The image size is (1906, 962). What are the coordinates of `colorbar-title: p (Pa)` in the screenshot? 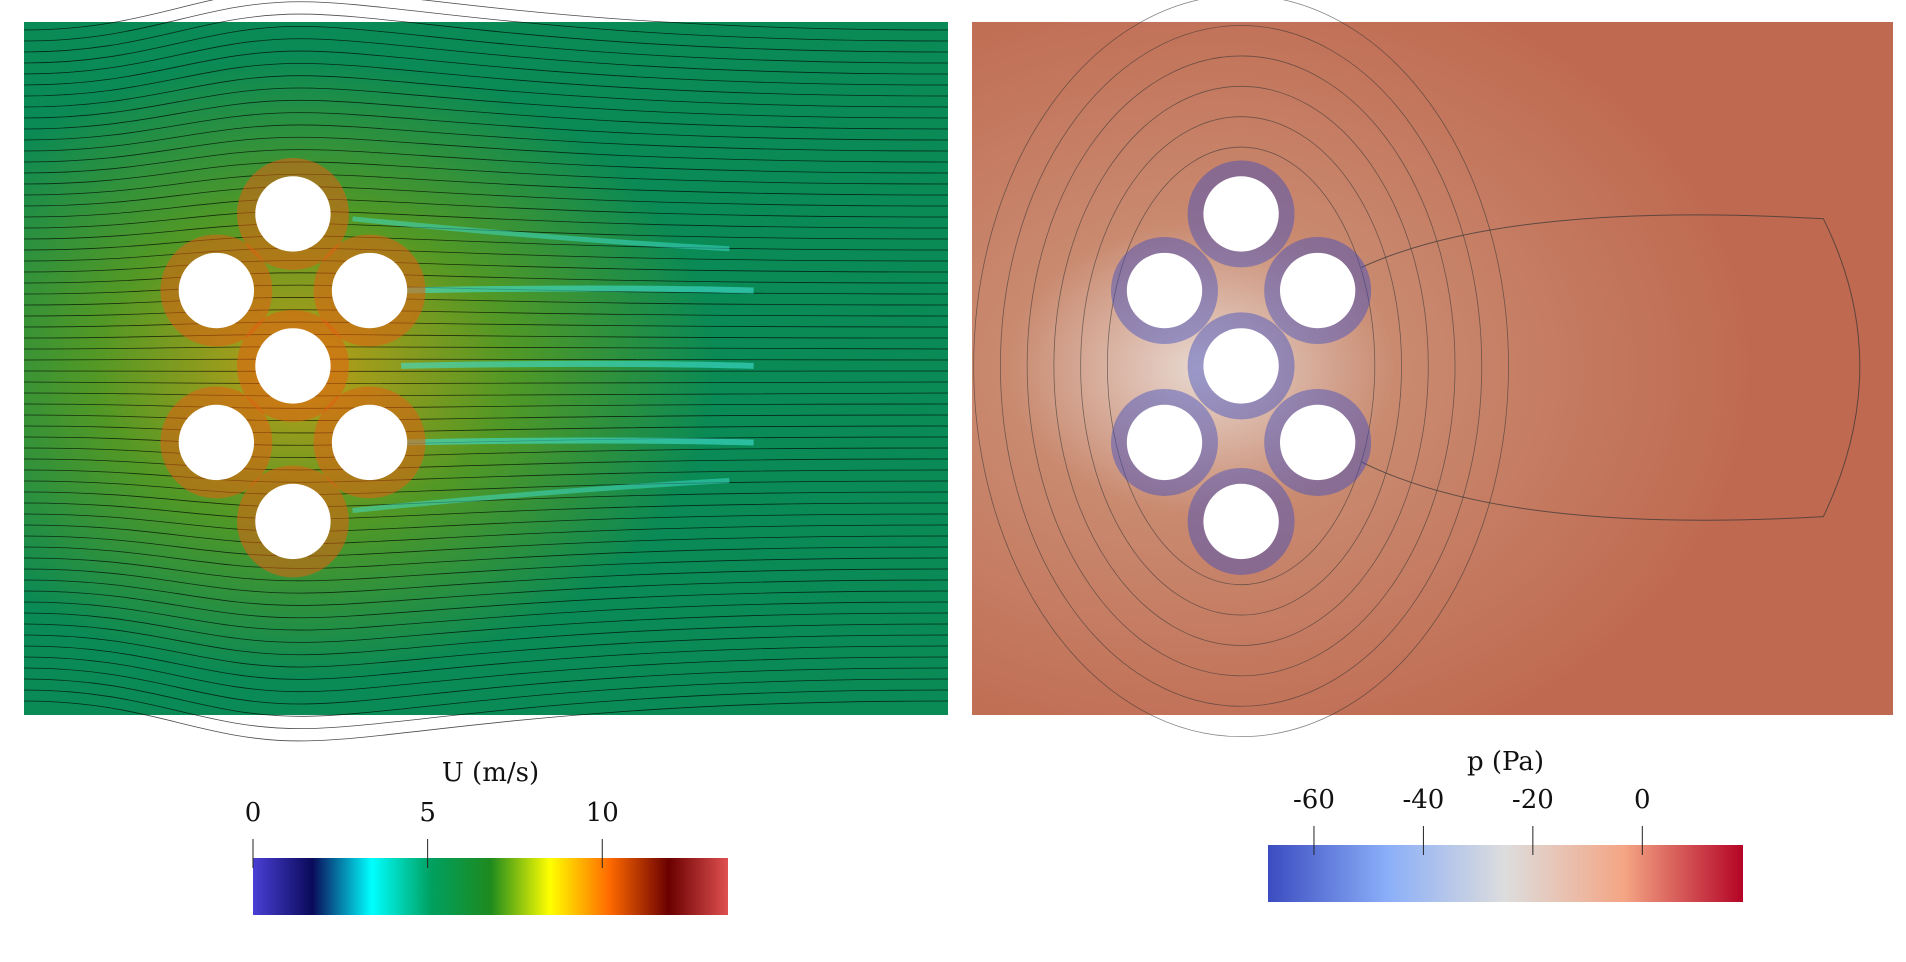 It's located at (1505, 762).